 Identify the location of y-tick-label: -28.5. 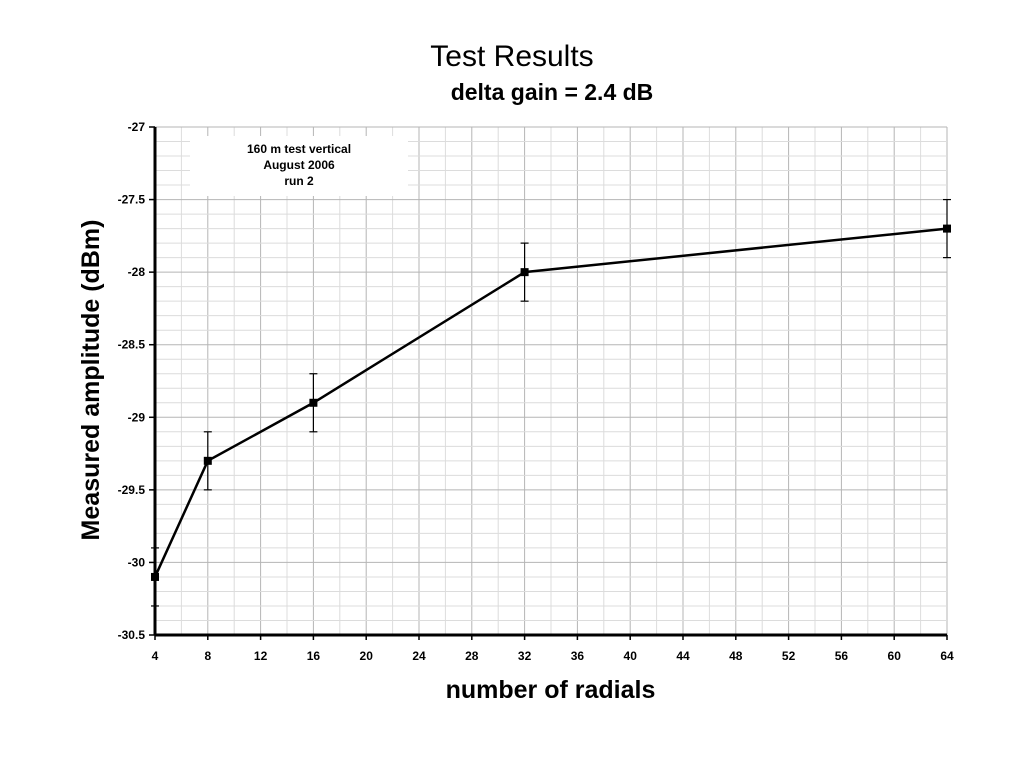
(132, 345).